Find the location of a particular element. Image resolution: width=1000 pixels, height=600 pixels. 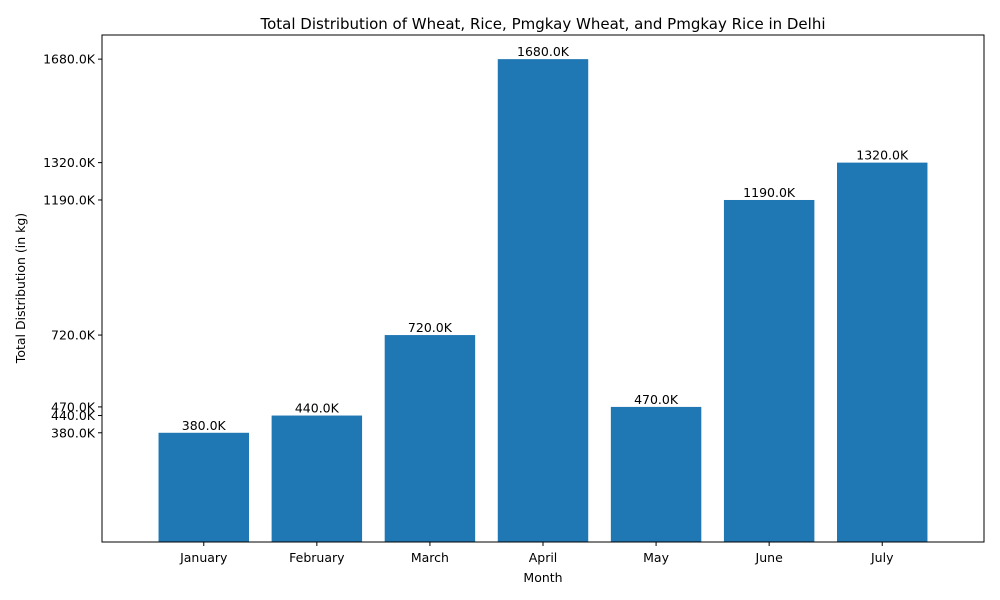

x-tick-label-january: January is located at coordinates (203, 557).